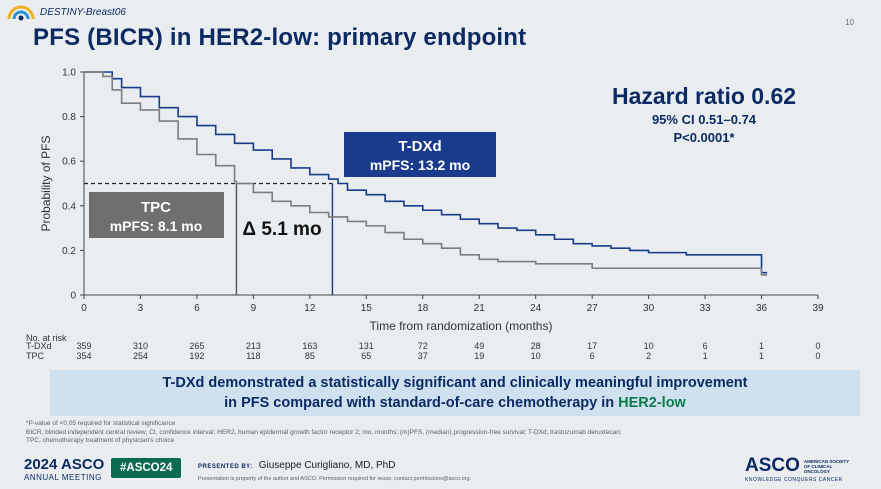 Image resolution: width=881 pixels, height=489 pixels. I want to click on confidence-interval: 95% CI 0.51–0.74, so click(704, 119).